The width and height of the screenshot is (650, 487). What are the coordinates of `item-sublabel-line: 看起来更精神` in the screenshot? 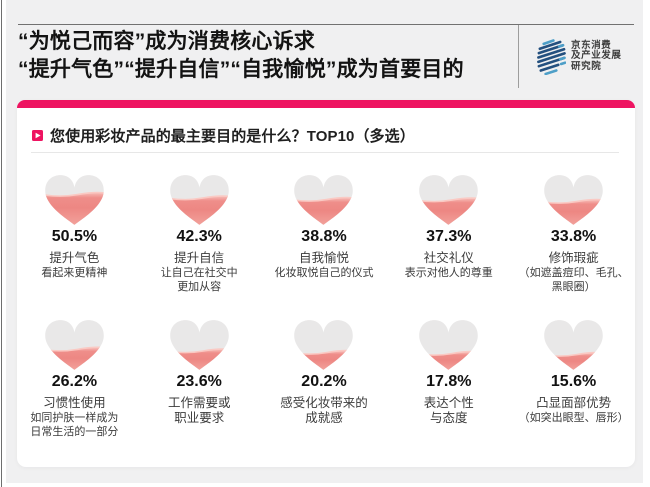 It's located at (74, 272).